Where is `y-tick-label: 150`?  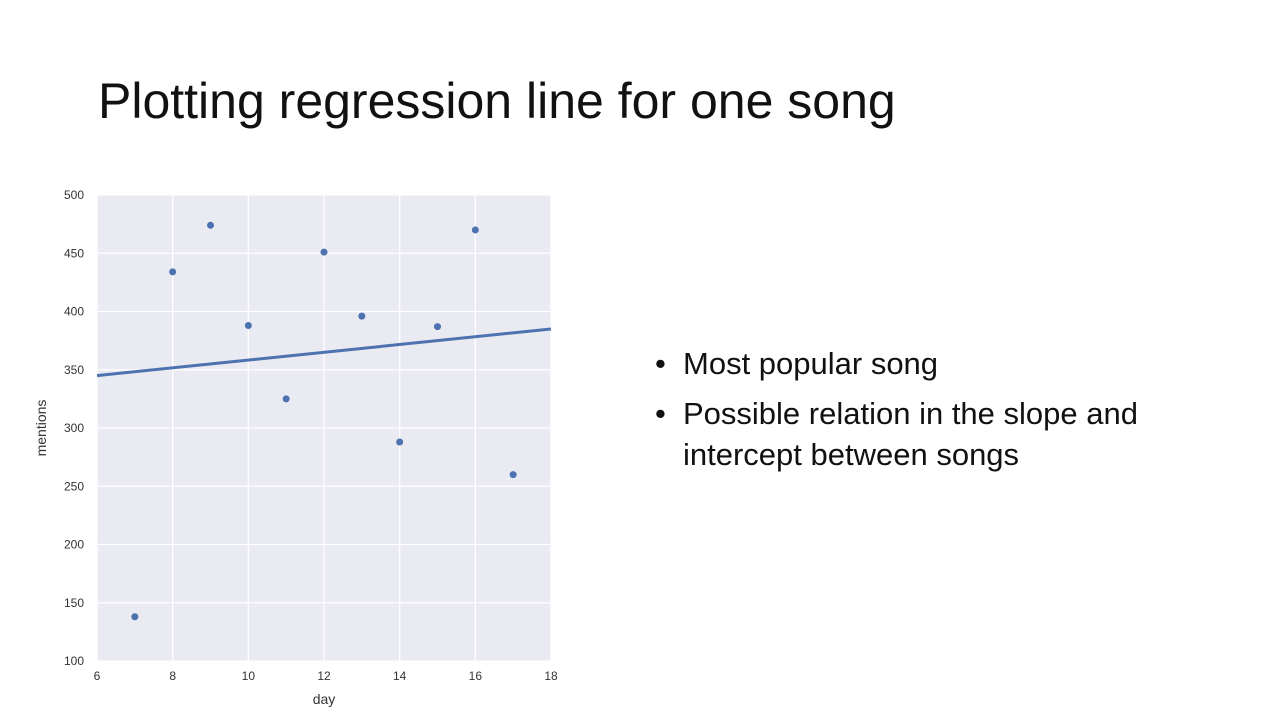
y-tick-label: 150 is located at coordinates (74, 603).